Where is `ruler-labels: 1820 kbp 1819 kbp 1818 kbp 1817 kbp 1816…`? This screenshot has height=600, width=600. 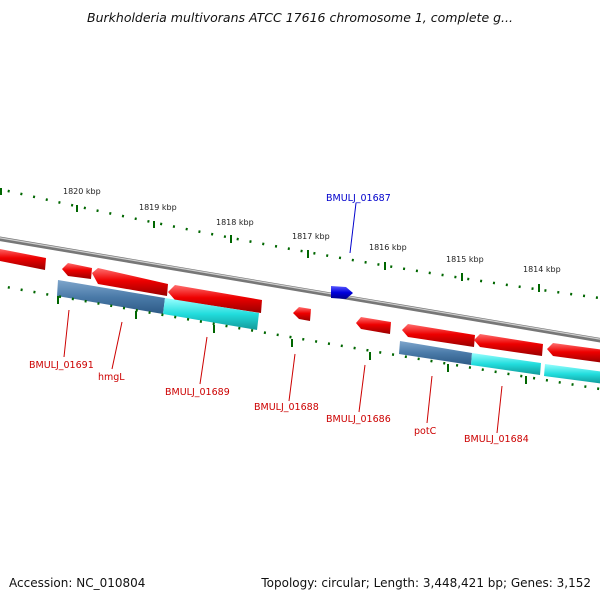 ruler-labels: 1820 kbp 1819 kbp 1818 kbp 1817 kbp 1816… is located at coordinates (312, 230).